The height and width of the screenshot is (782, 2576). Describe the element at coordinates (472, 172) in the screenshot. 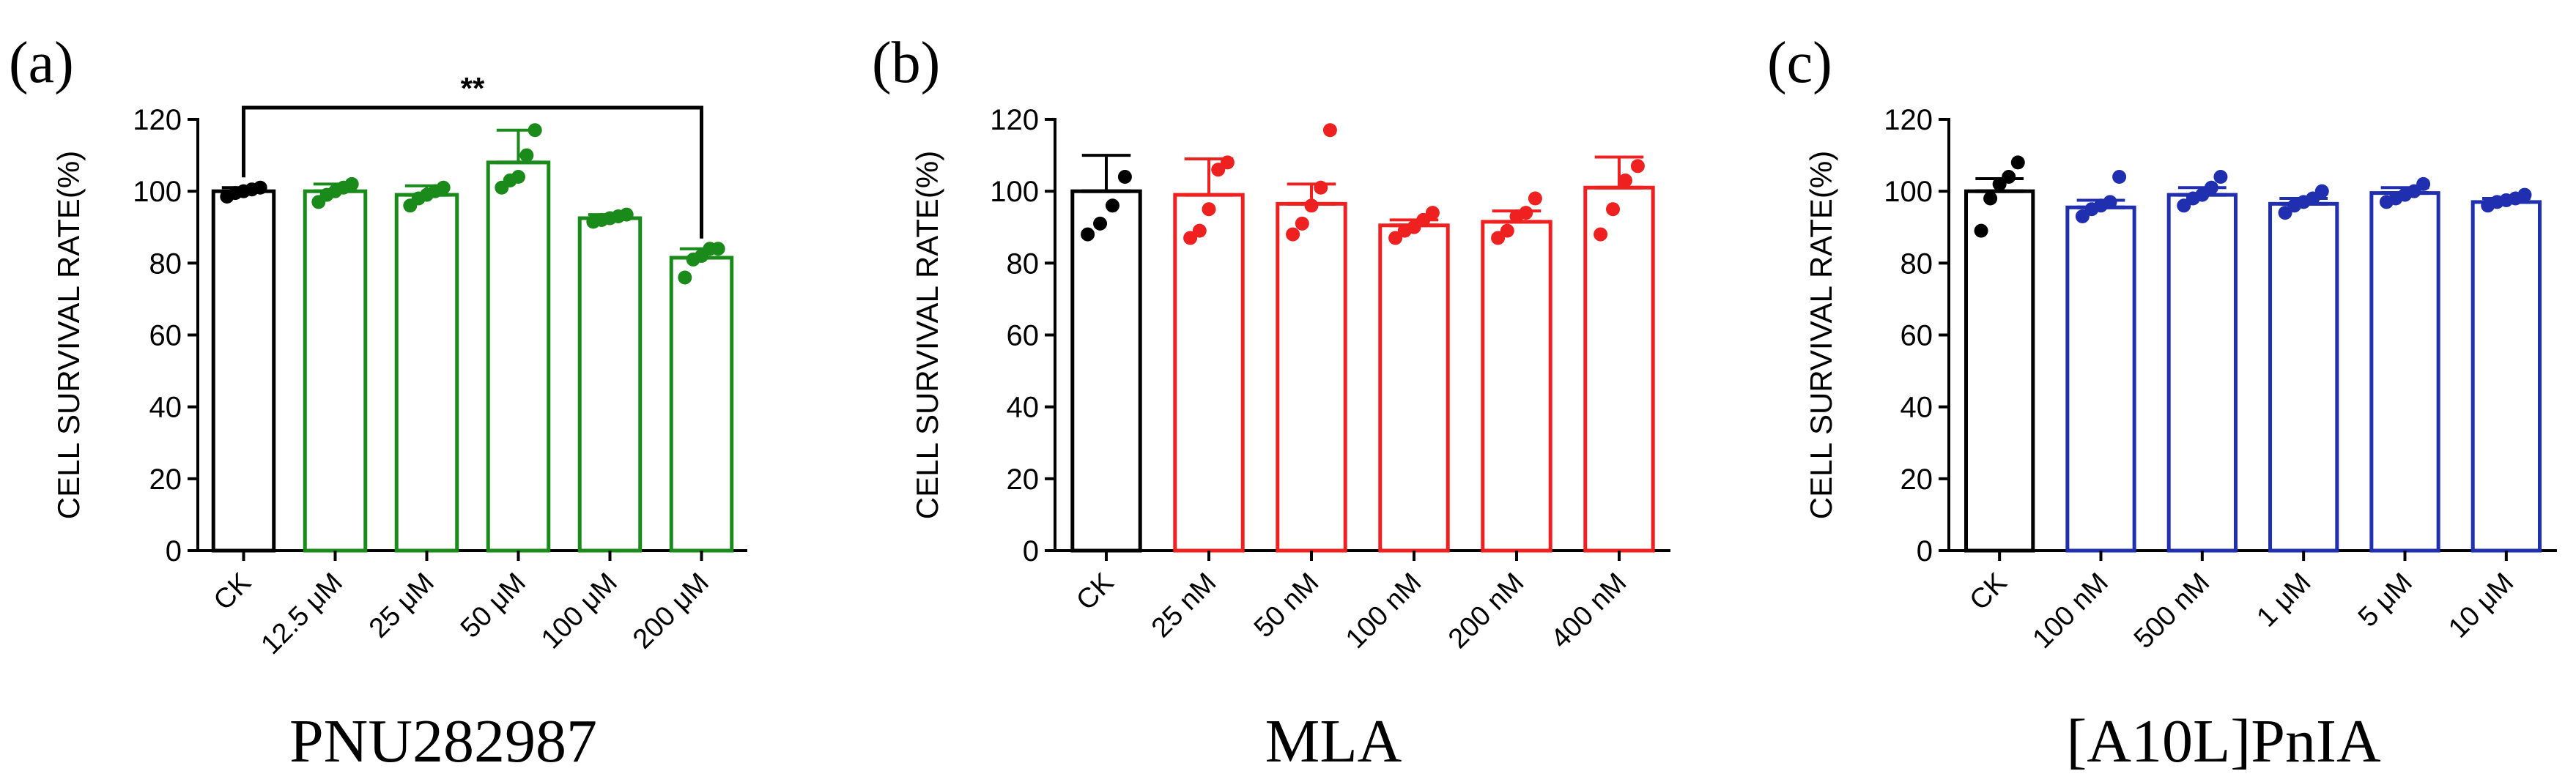

I see `significance-bracket` at that location.